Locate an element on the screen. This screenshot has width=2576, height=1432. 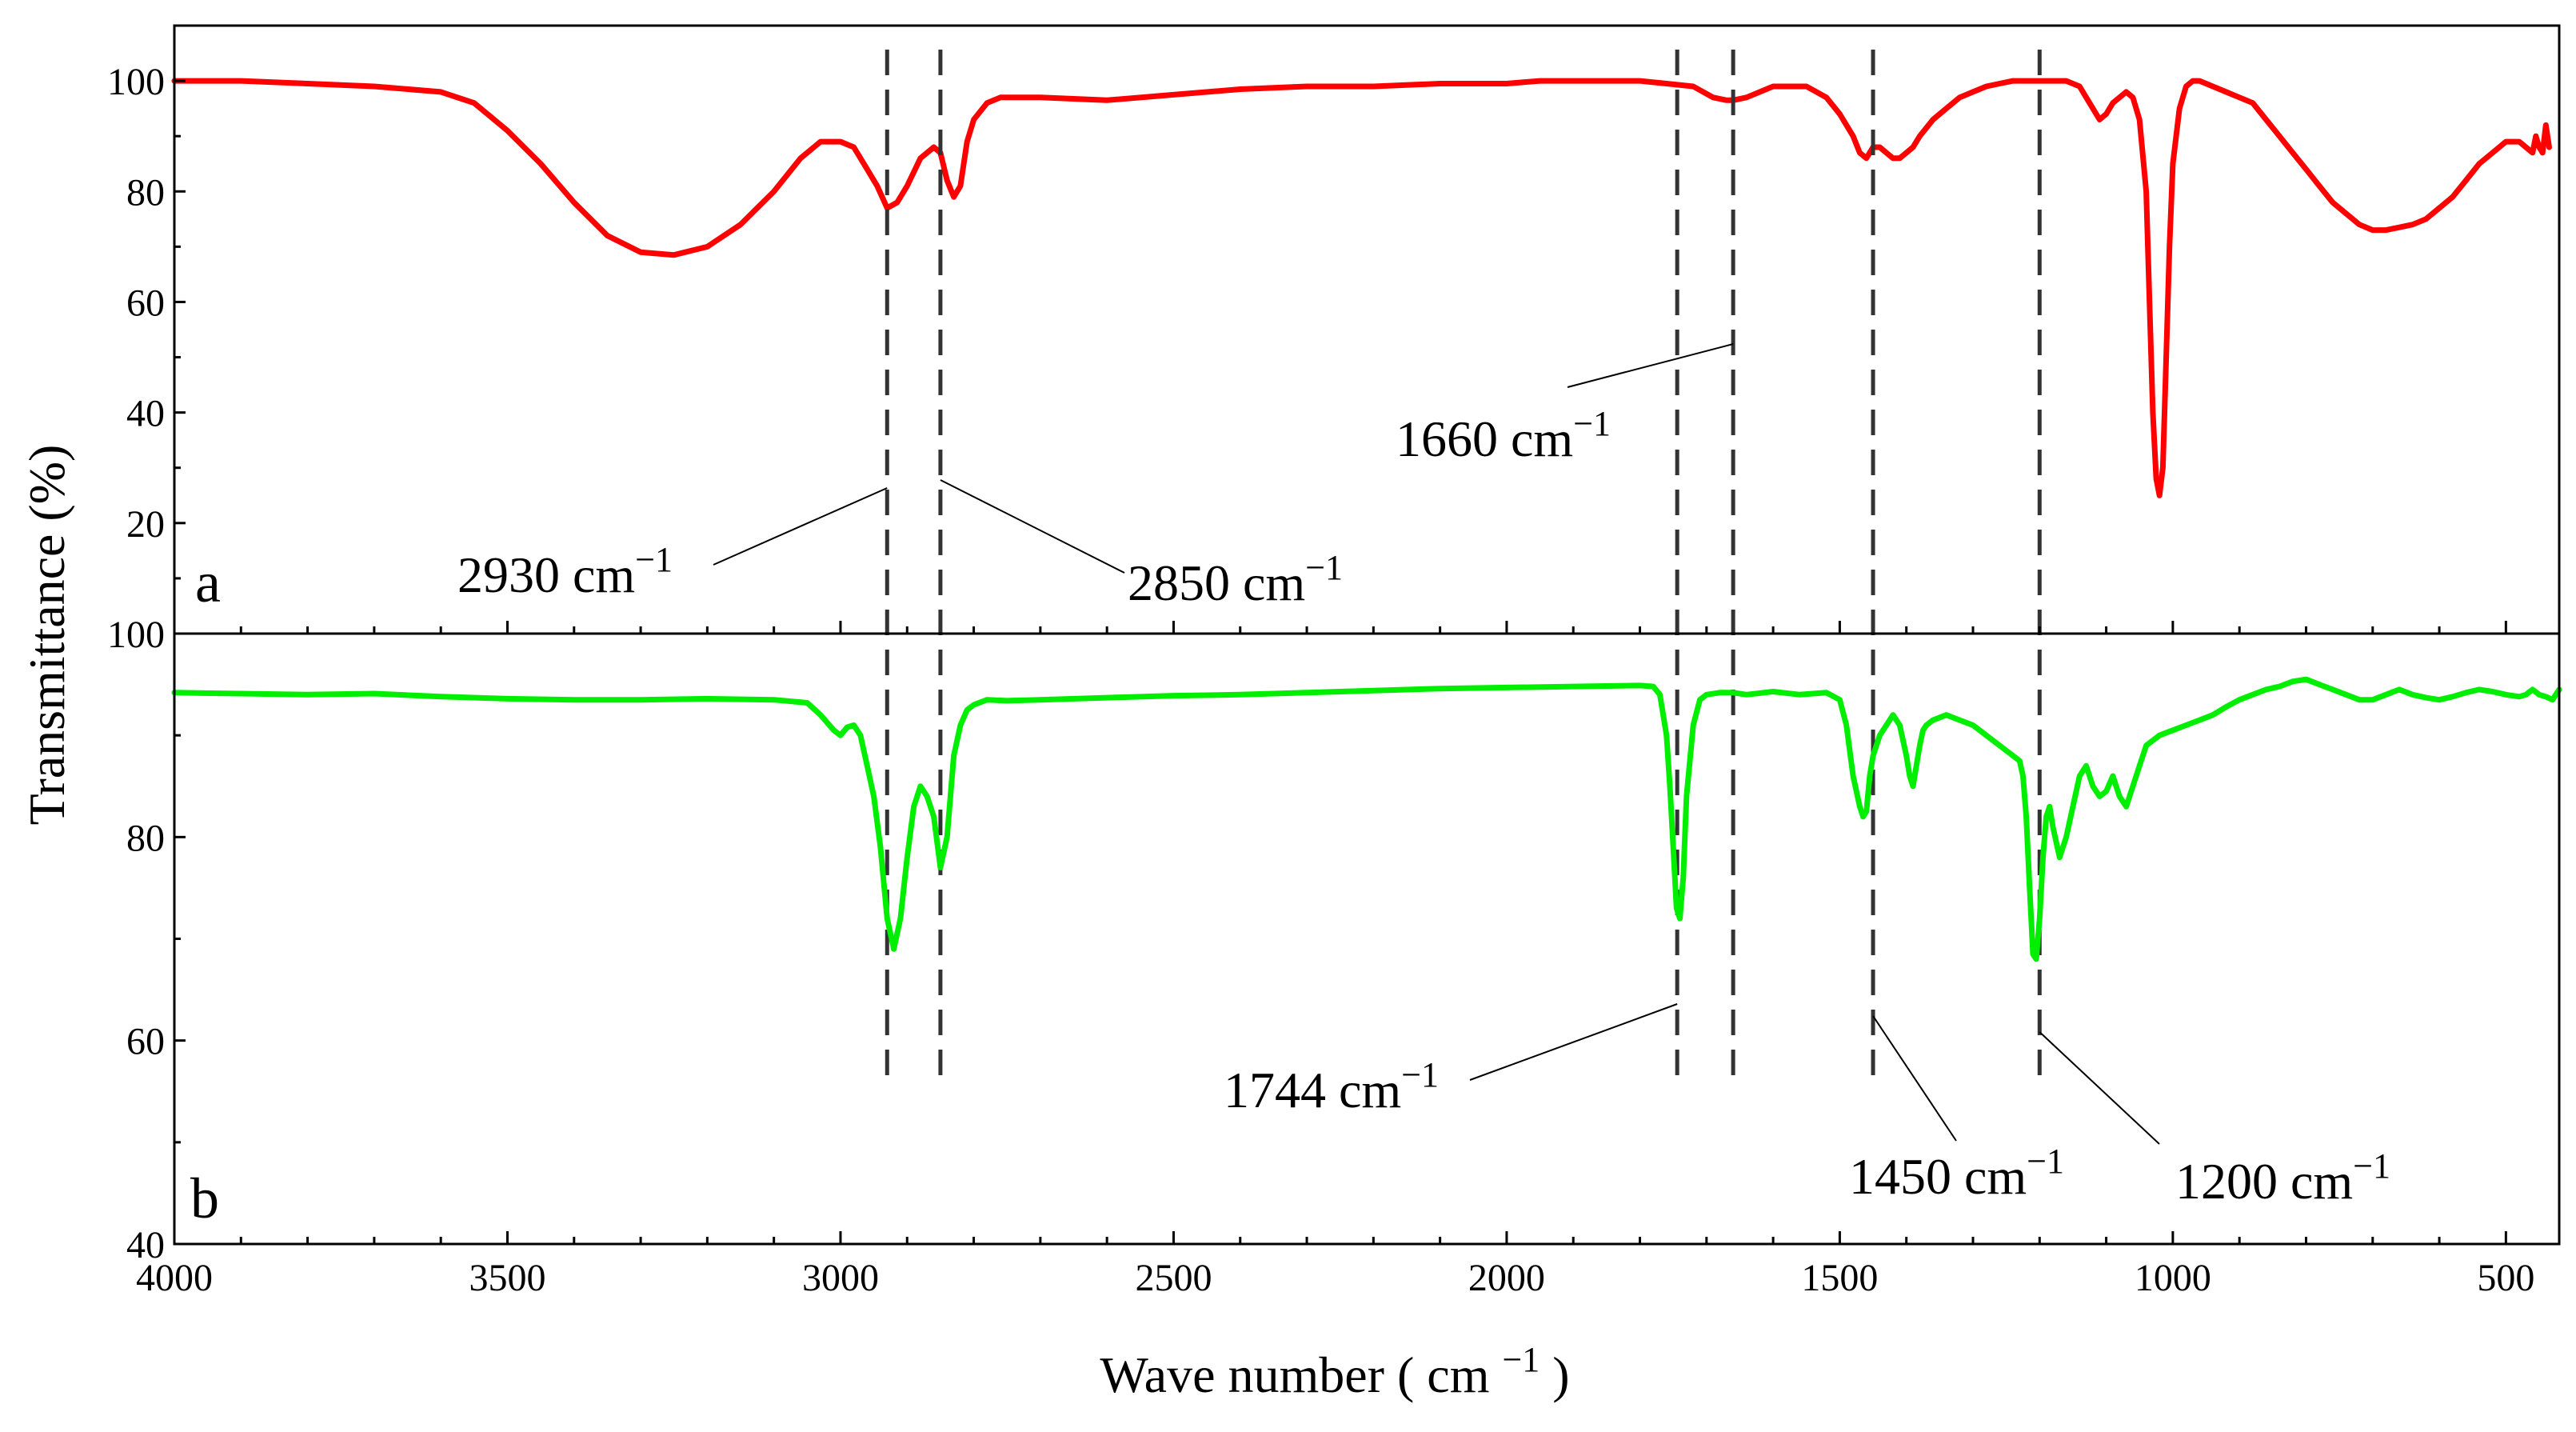
annotation-label: 1450 cm−1 is located at coordinates (1957, 1173).